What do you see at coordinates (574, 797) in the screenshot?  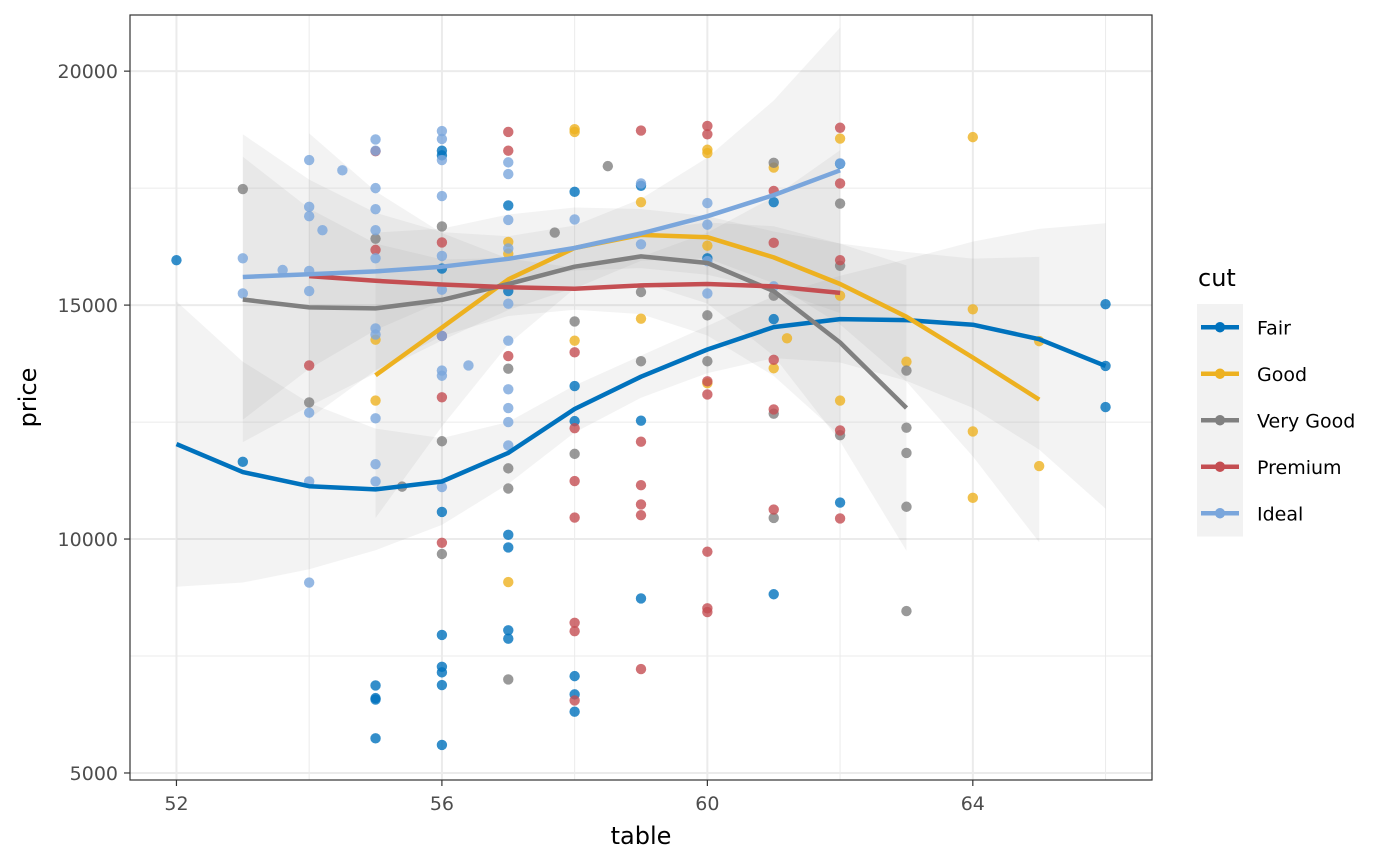 I see `x-axis: 52 56 60 64` at bounding box center [574, 797].